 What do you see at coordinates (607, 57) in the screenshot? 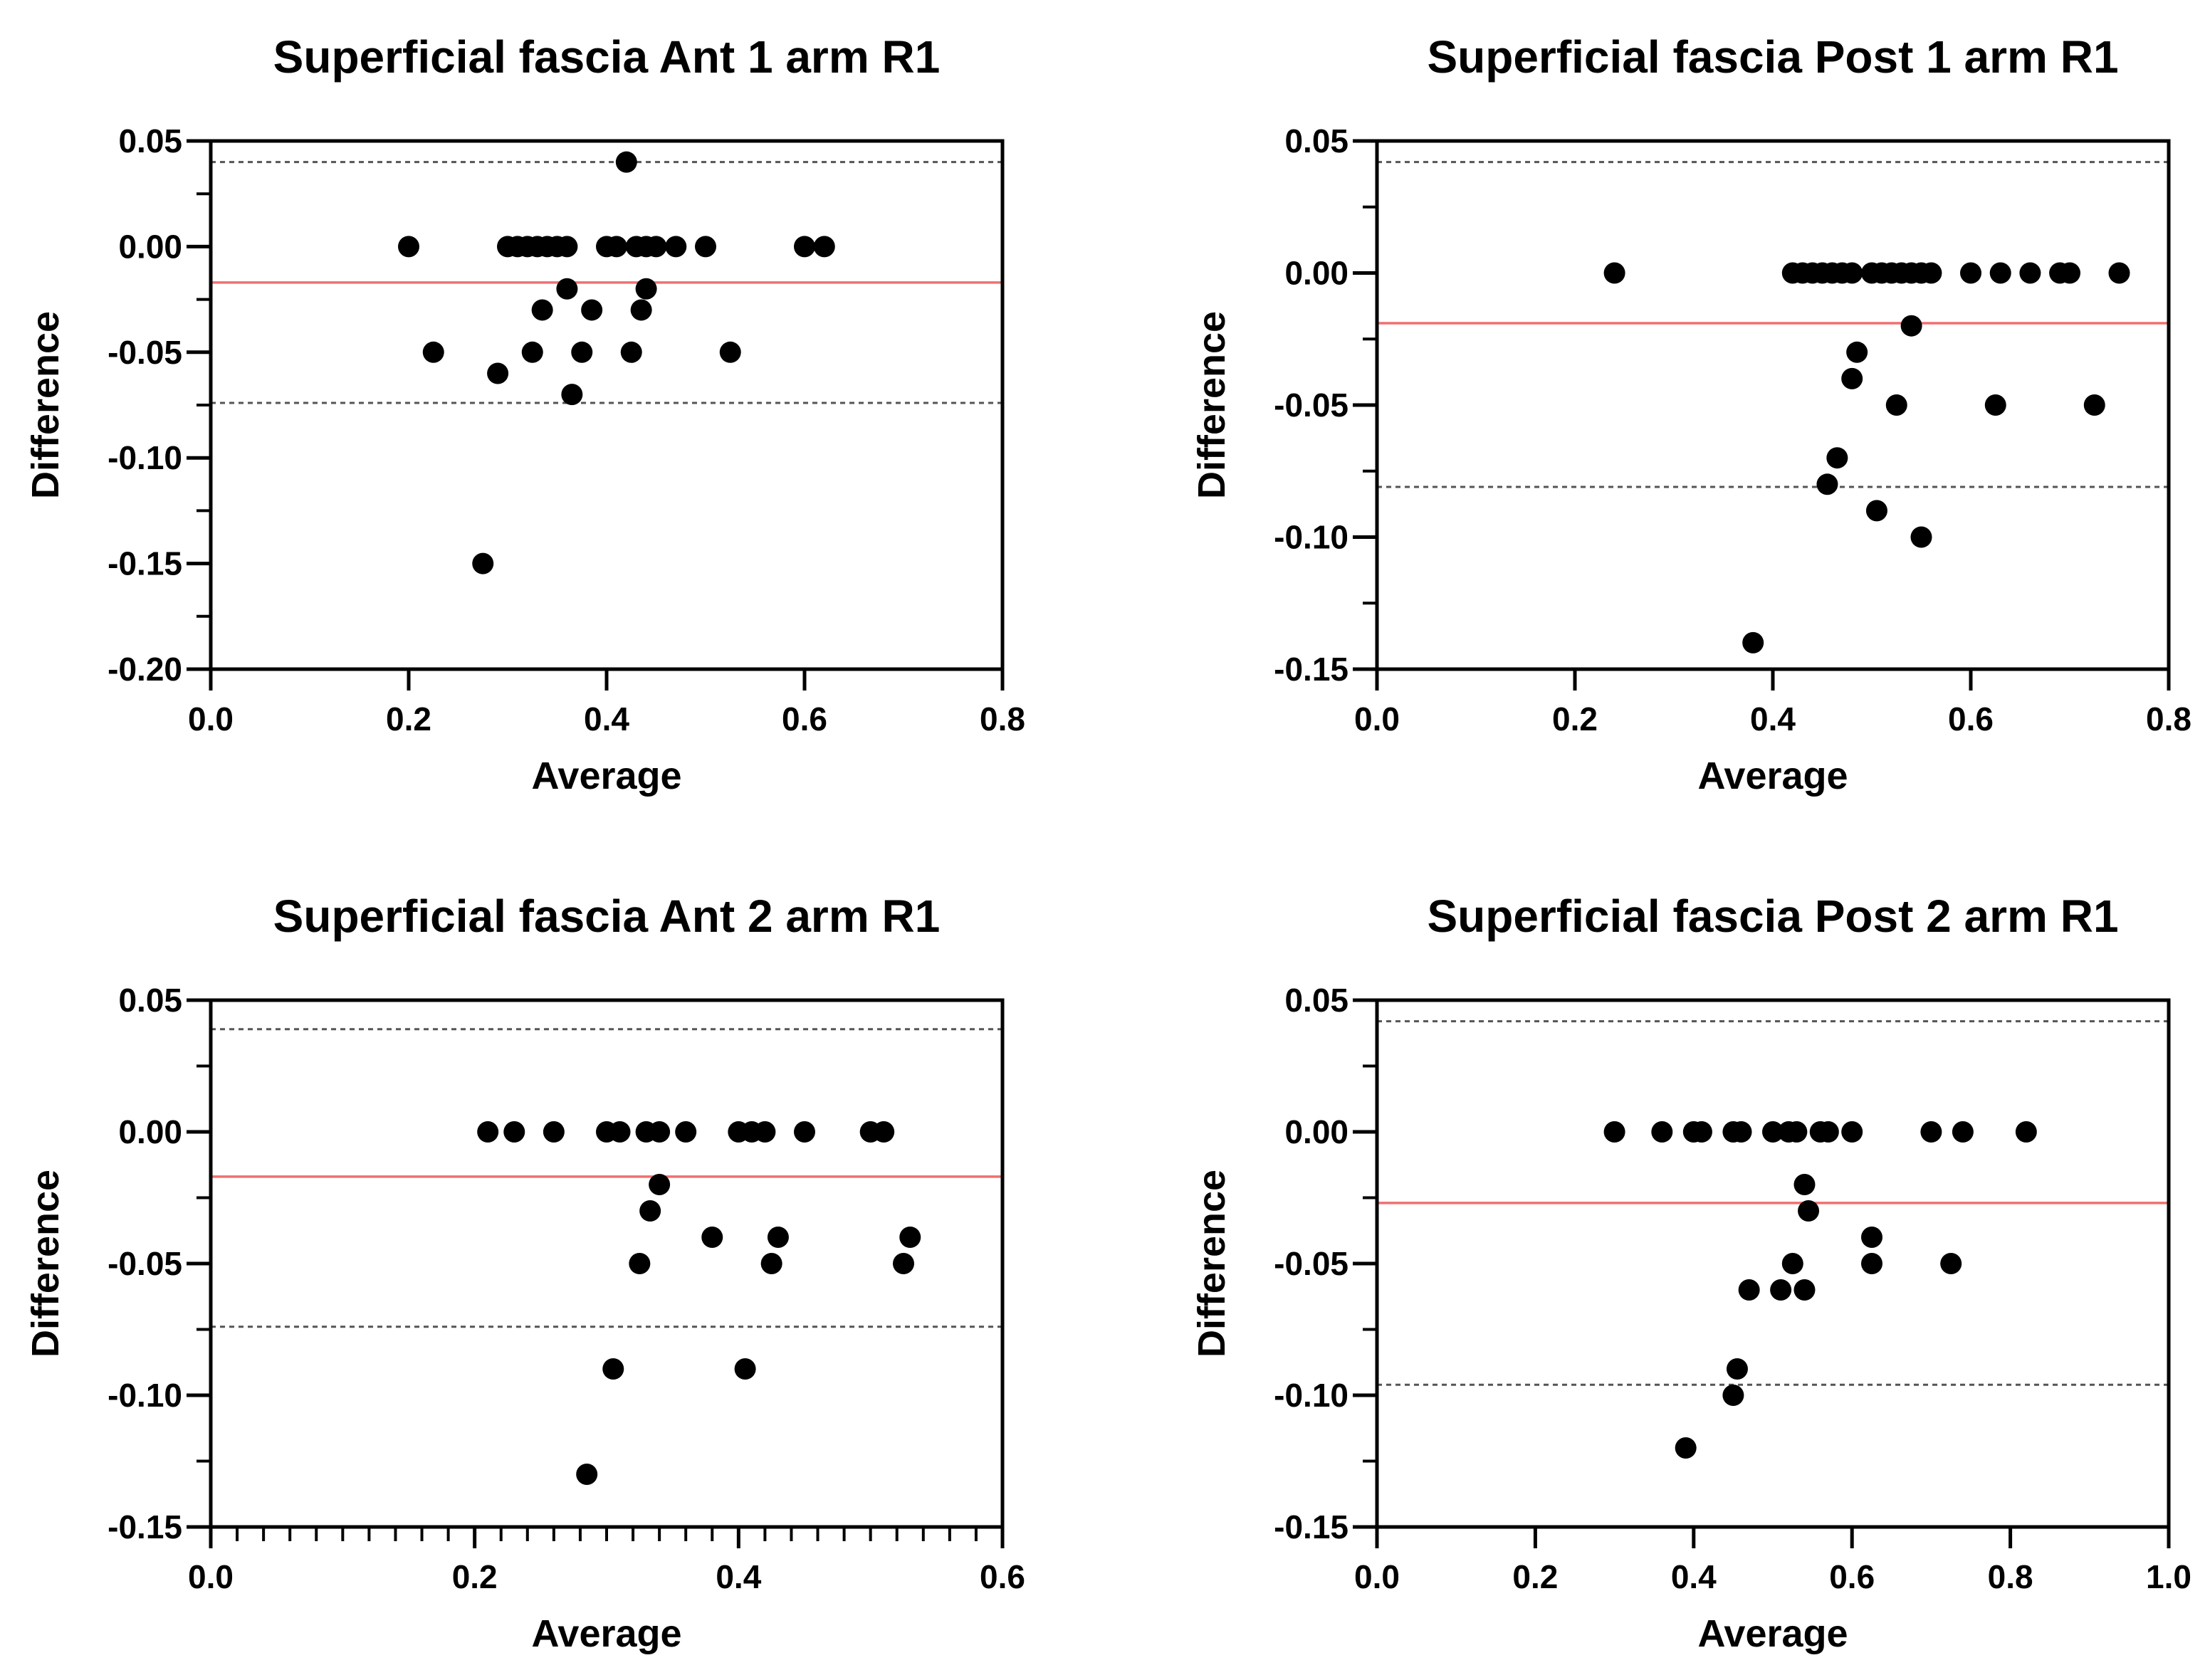
I see `chart-title: Superficial fascia Ant 1 arm R1` at bounding box center [607, 57].